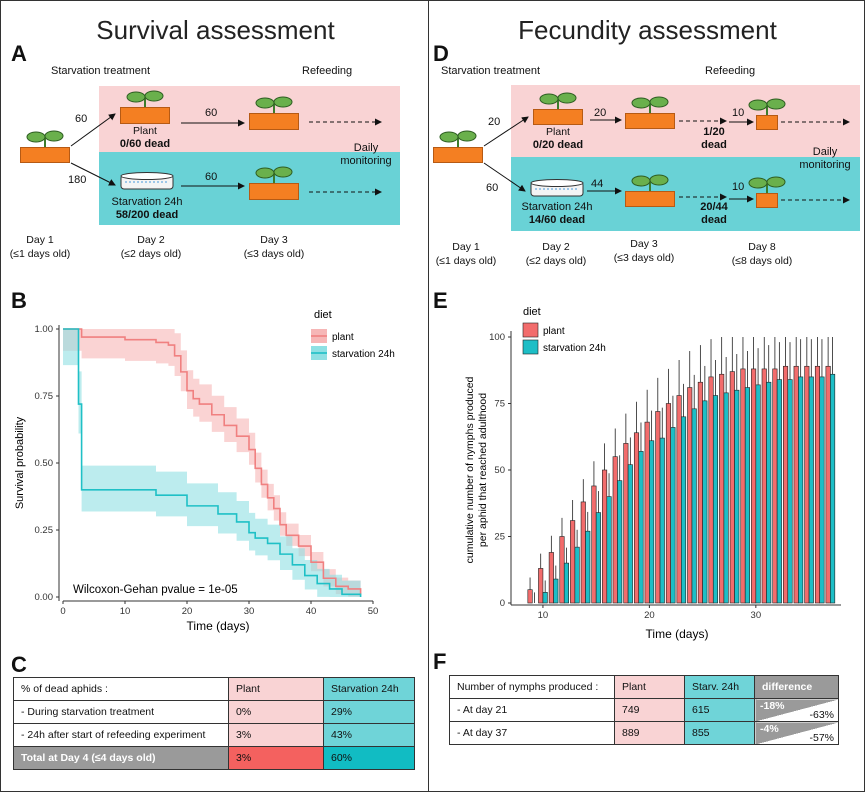 Image resolution: width=865 pixels, height=793 pixels. I want to click on dead-starv-day3: 20/44, so click(714, 207).